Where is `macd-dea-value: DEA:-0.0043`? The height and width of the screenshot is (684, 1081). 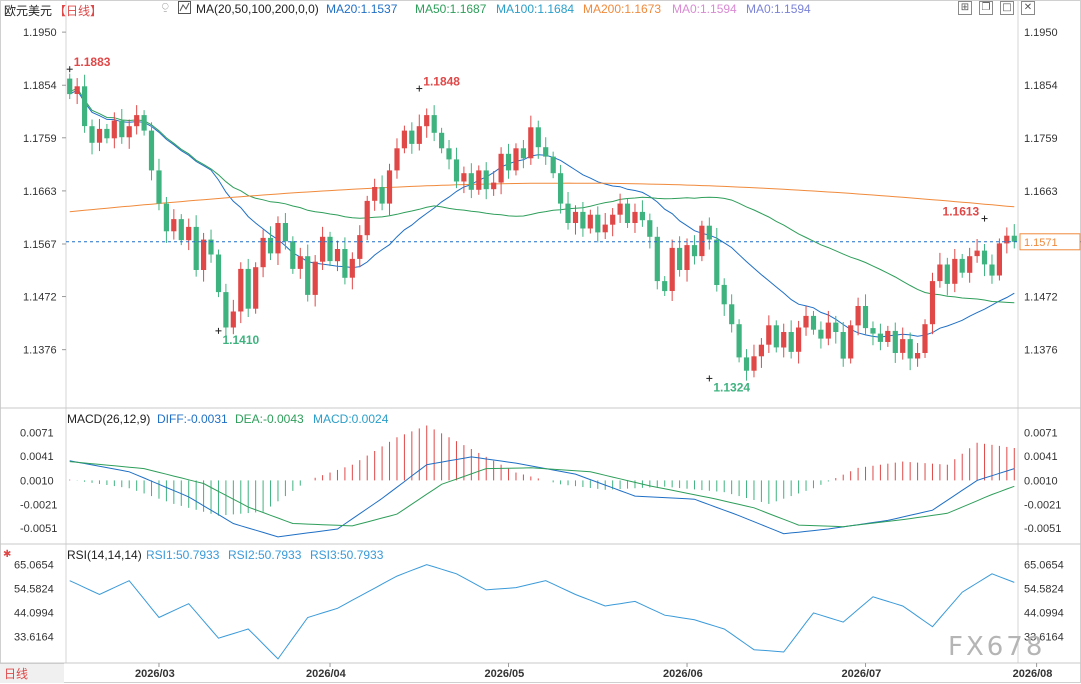 macd-dea-value: DEA:-0.0043 is located at coordinates (269, 419).